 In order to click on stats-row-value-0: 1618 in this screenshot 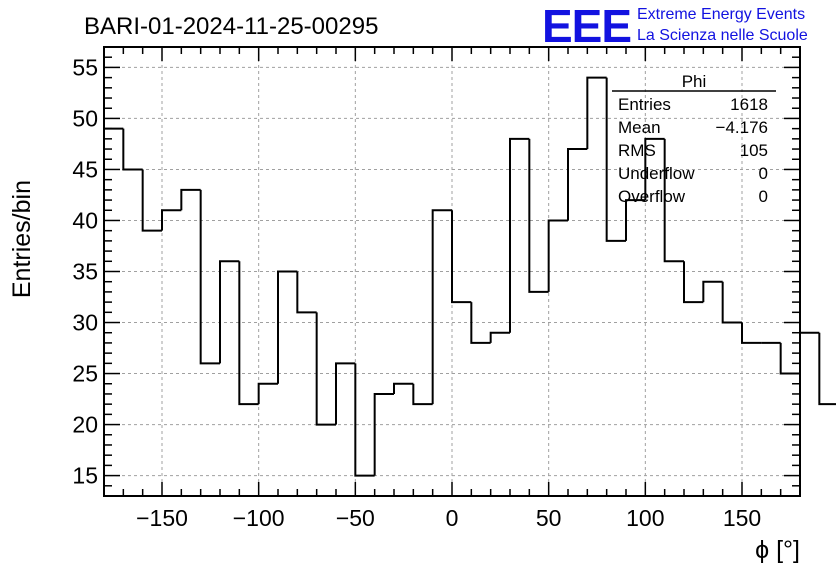, I will do `click(749, 104)`.